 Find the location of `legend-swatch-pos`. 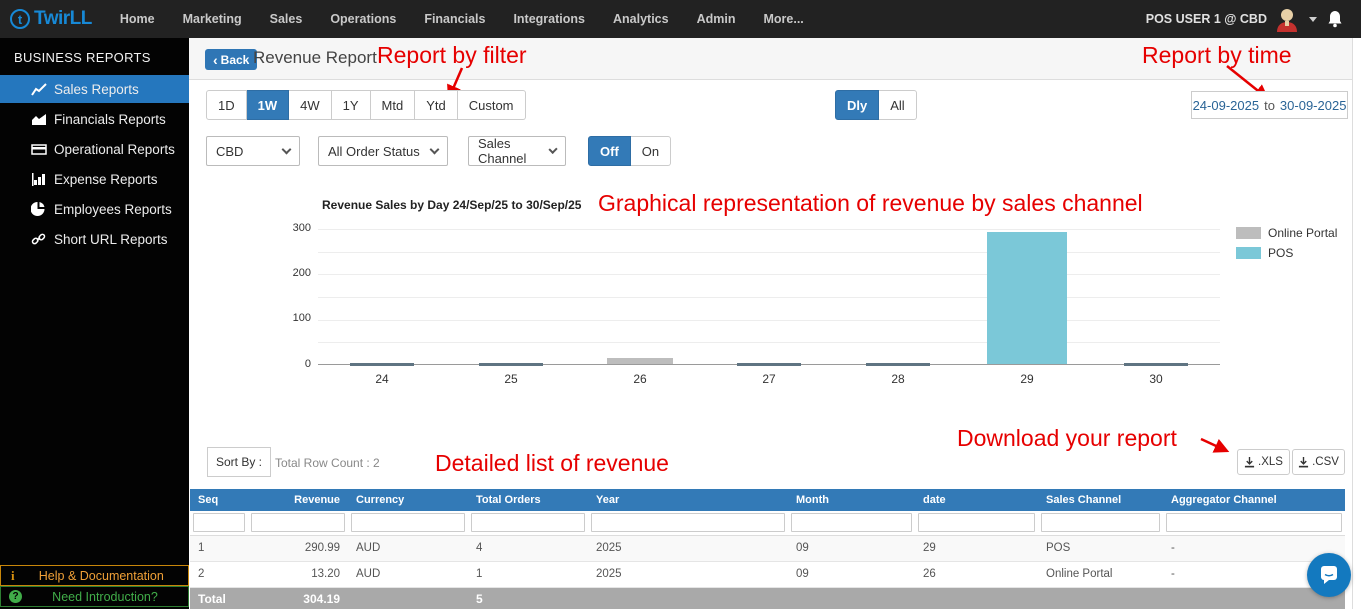

legend-swatch-pos is located at coordinates (1248, 253).